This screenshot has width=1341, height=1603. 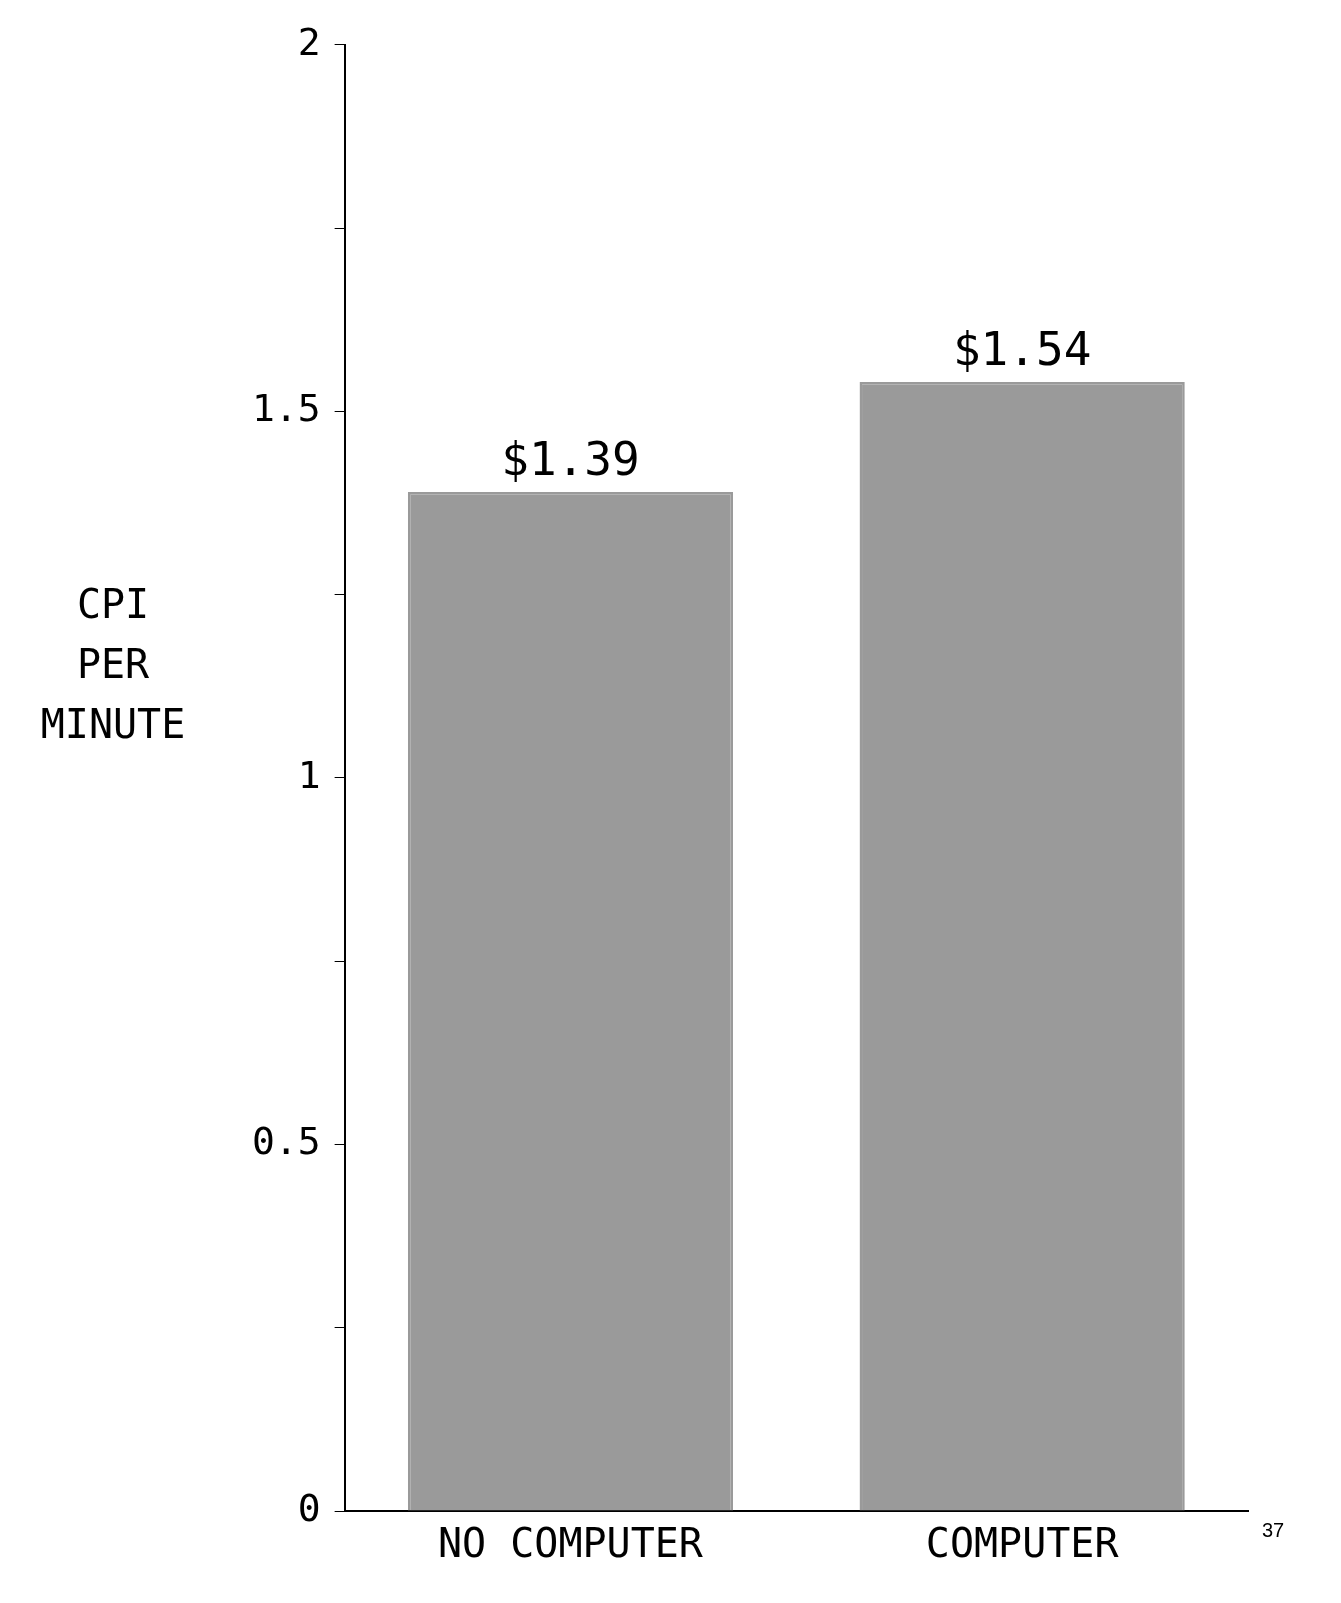 What do you see at coordinates (309, 774) in the screenshot?
I see `y-tick-label: 1` at bounding box center [309, 774].